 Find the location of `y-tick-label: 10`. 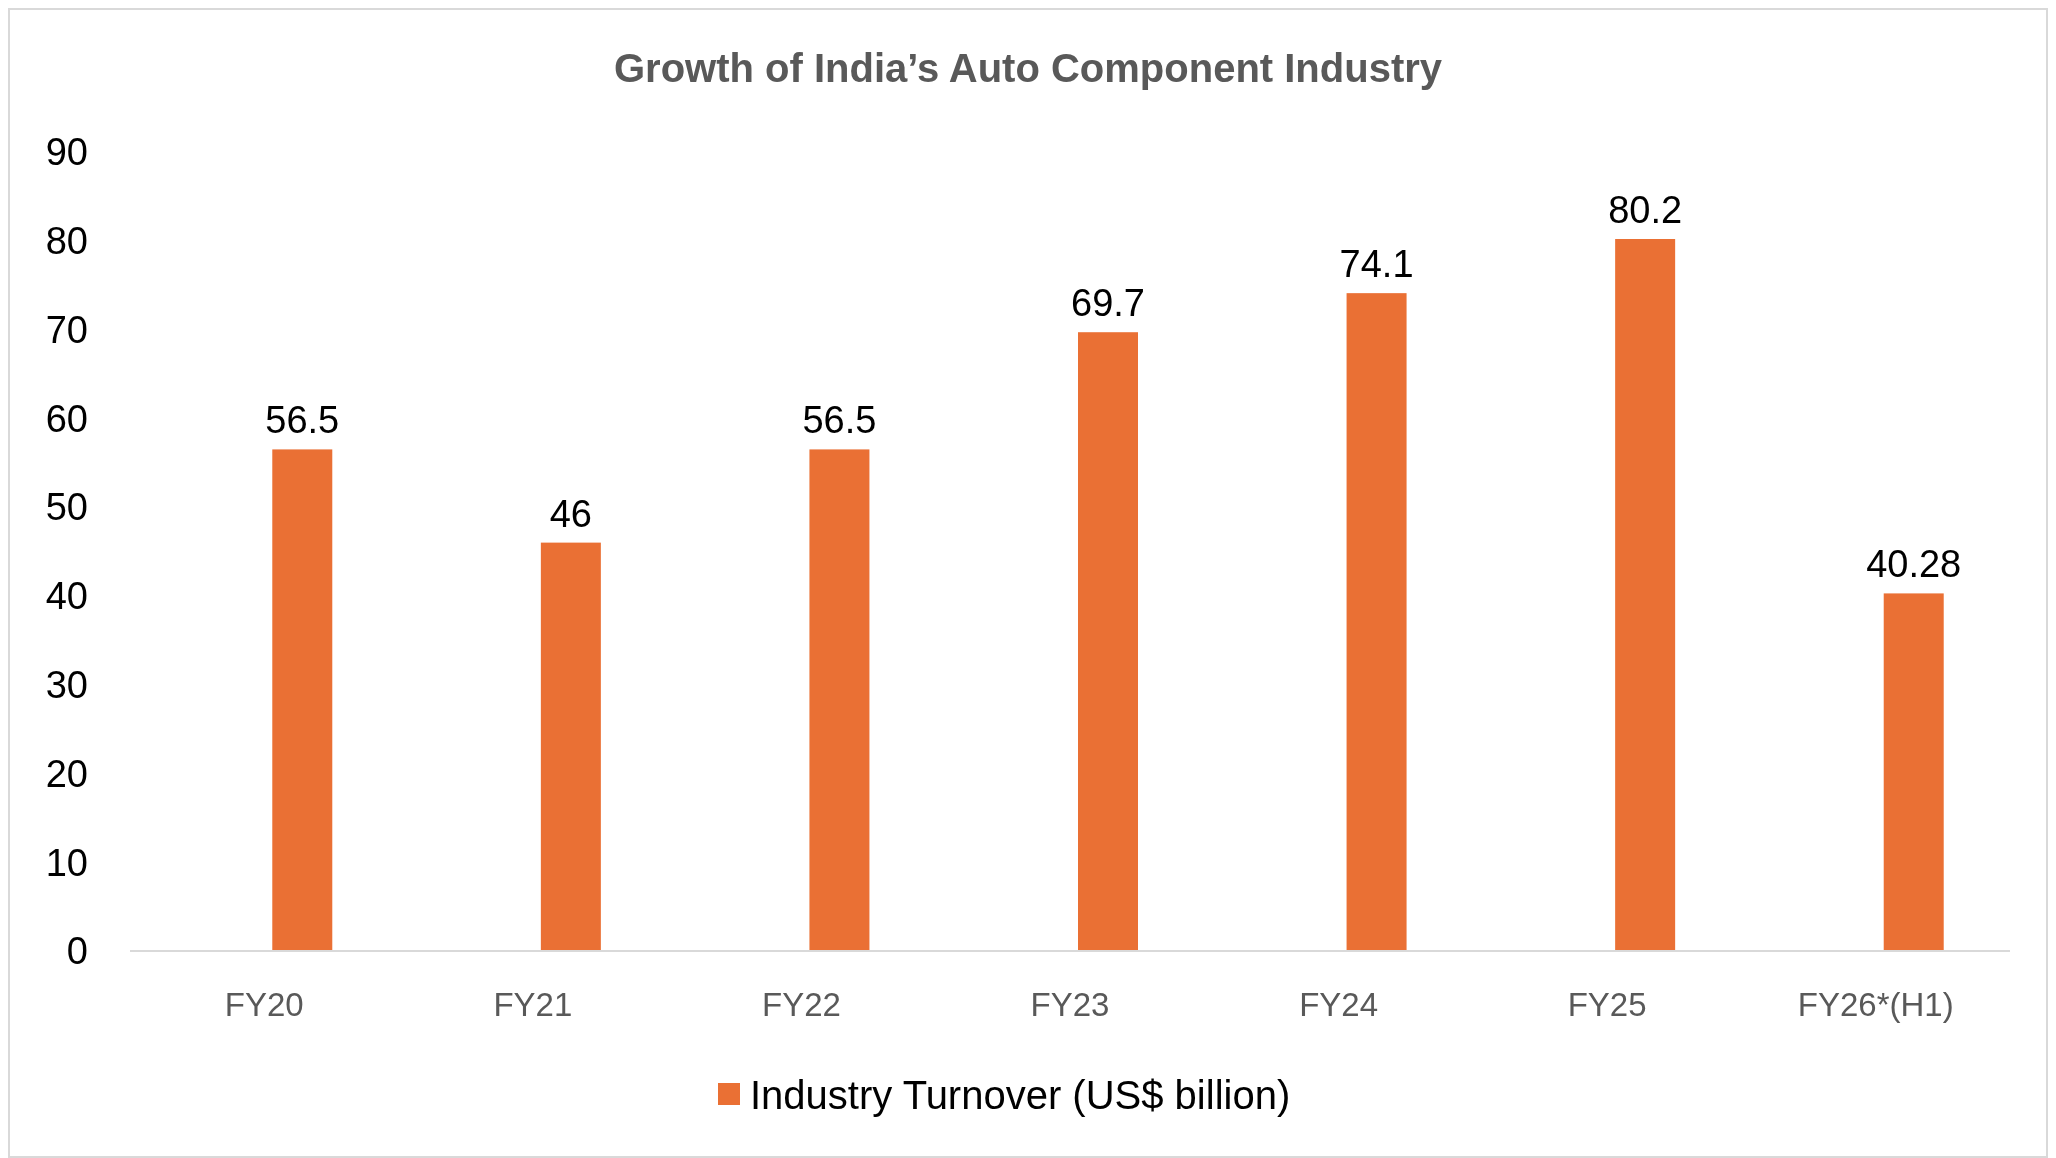

y-tick-label: 10 is located at coordinates (66, 862).